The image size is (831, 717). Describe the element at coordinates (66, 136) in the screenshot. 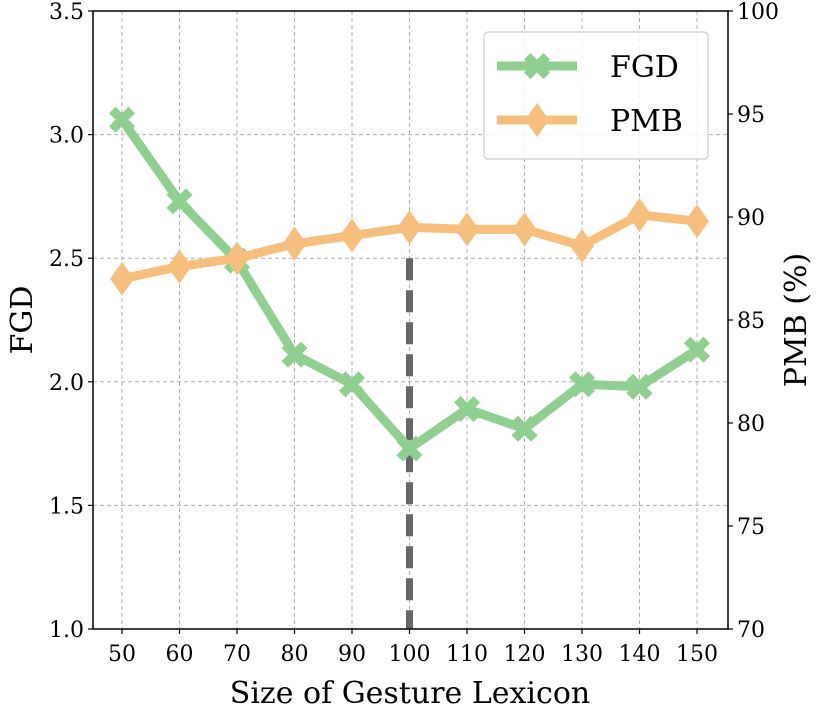

I see `y-left-tick-label: 3.0` at that location.